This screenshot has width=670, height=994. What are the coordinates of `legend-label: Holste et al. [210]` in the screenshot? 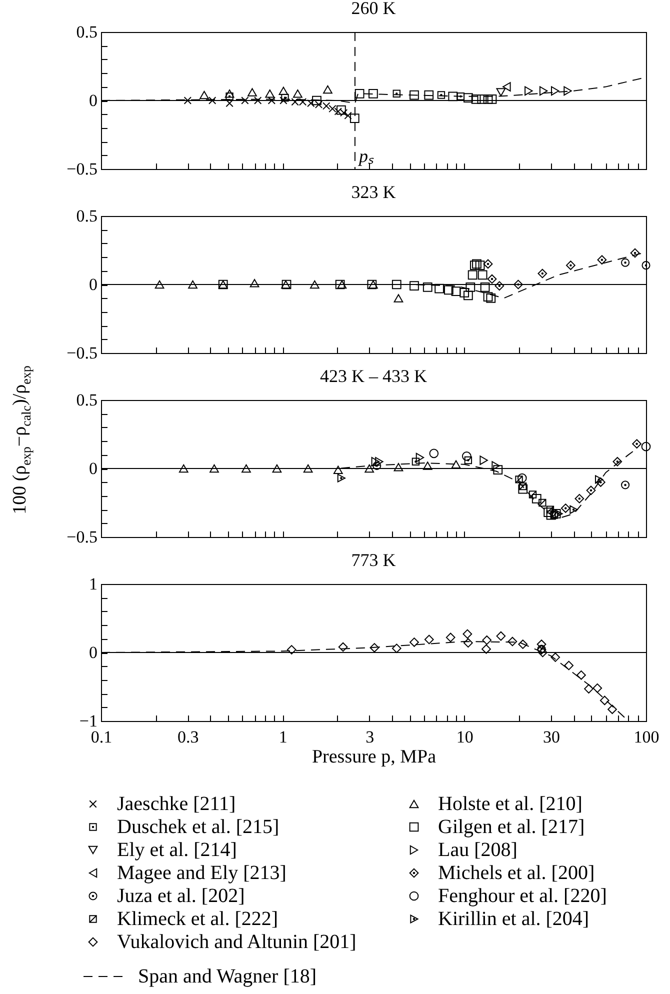 It's located at (510, 804).